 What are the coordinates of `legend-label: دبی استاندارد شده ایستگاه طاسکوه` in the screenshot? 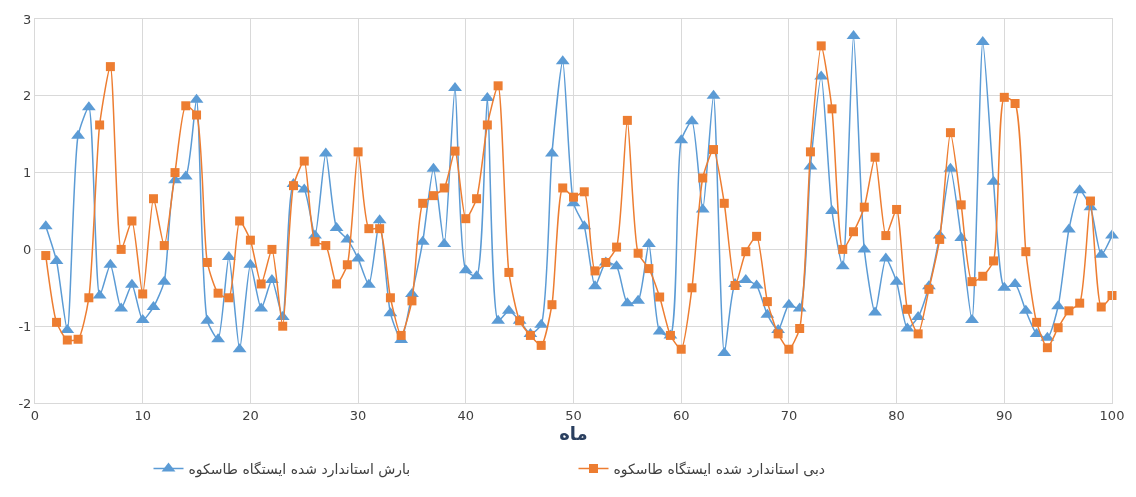 It's located at (719, 469).